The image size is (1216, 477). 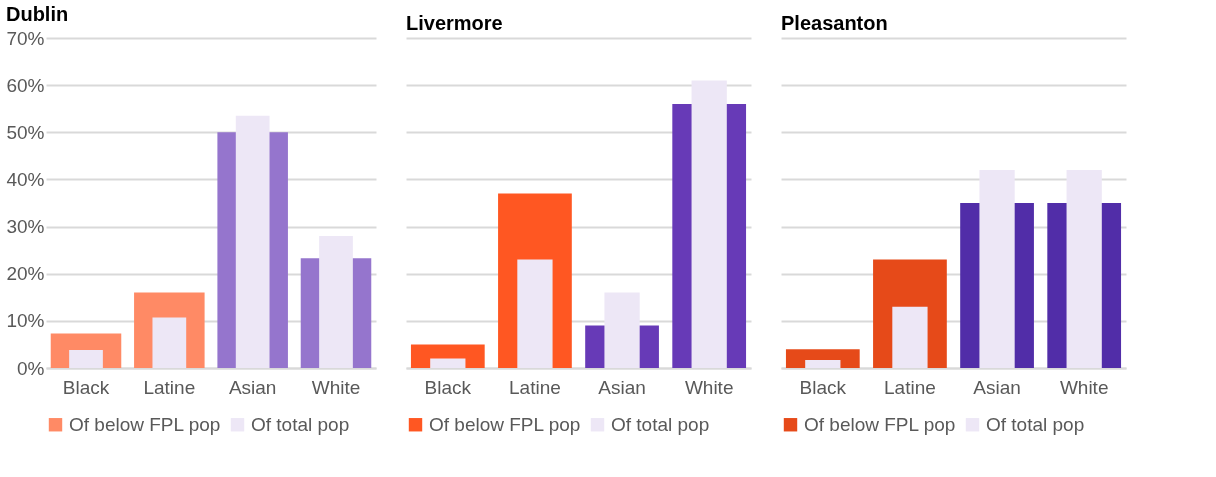 I want to click on chart-title: Livermore, so click(x=454, y=23).